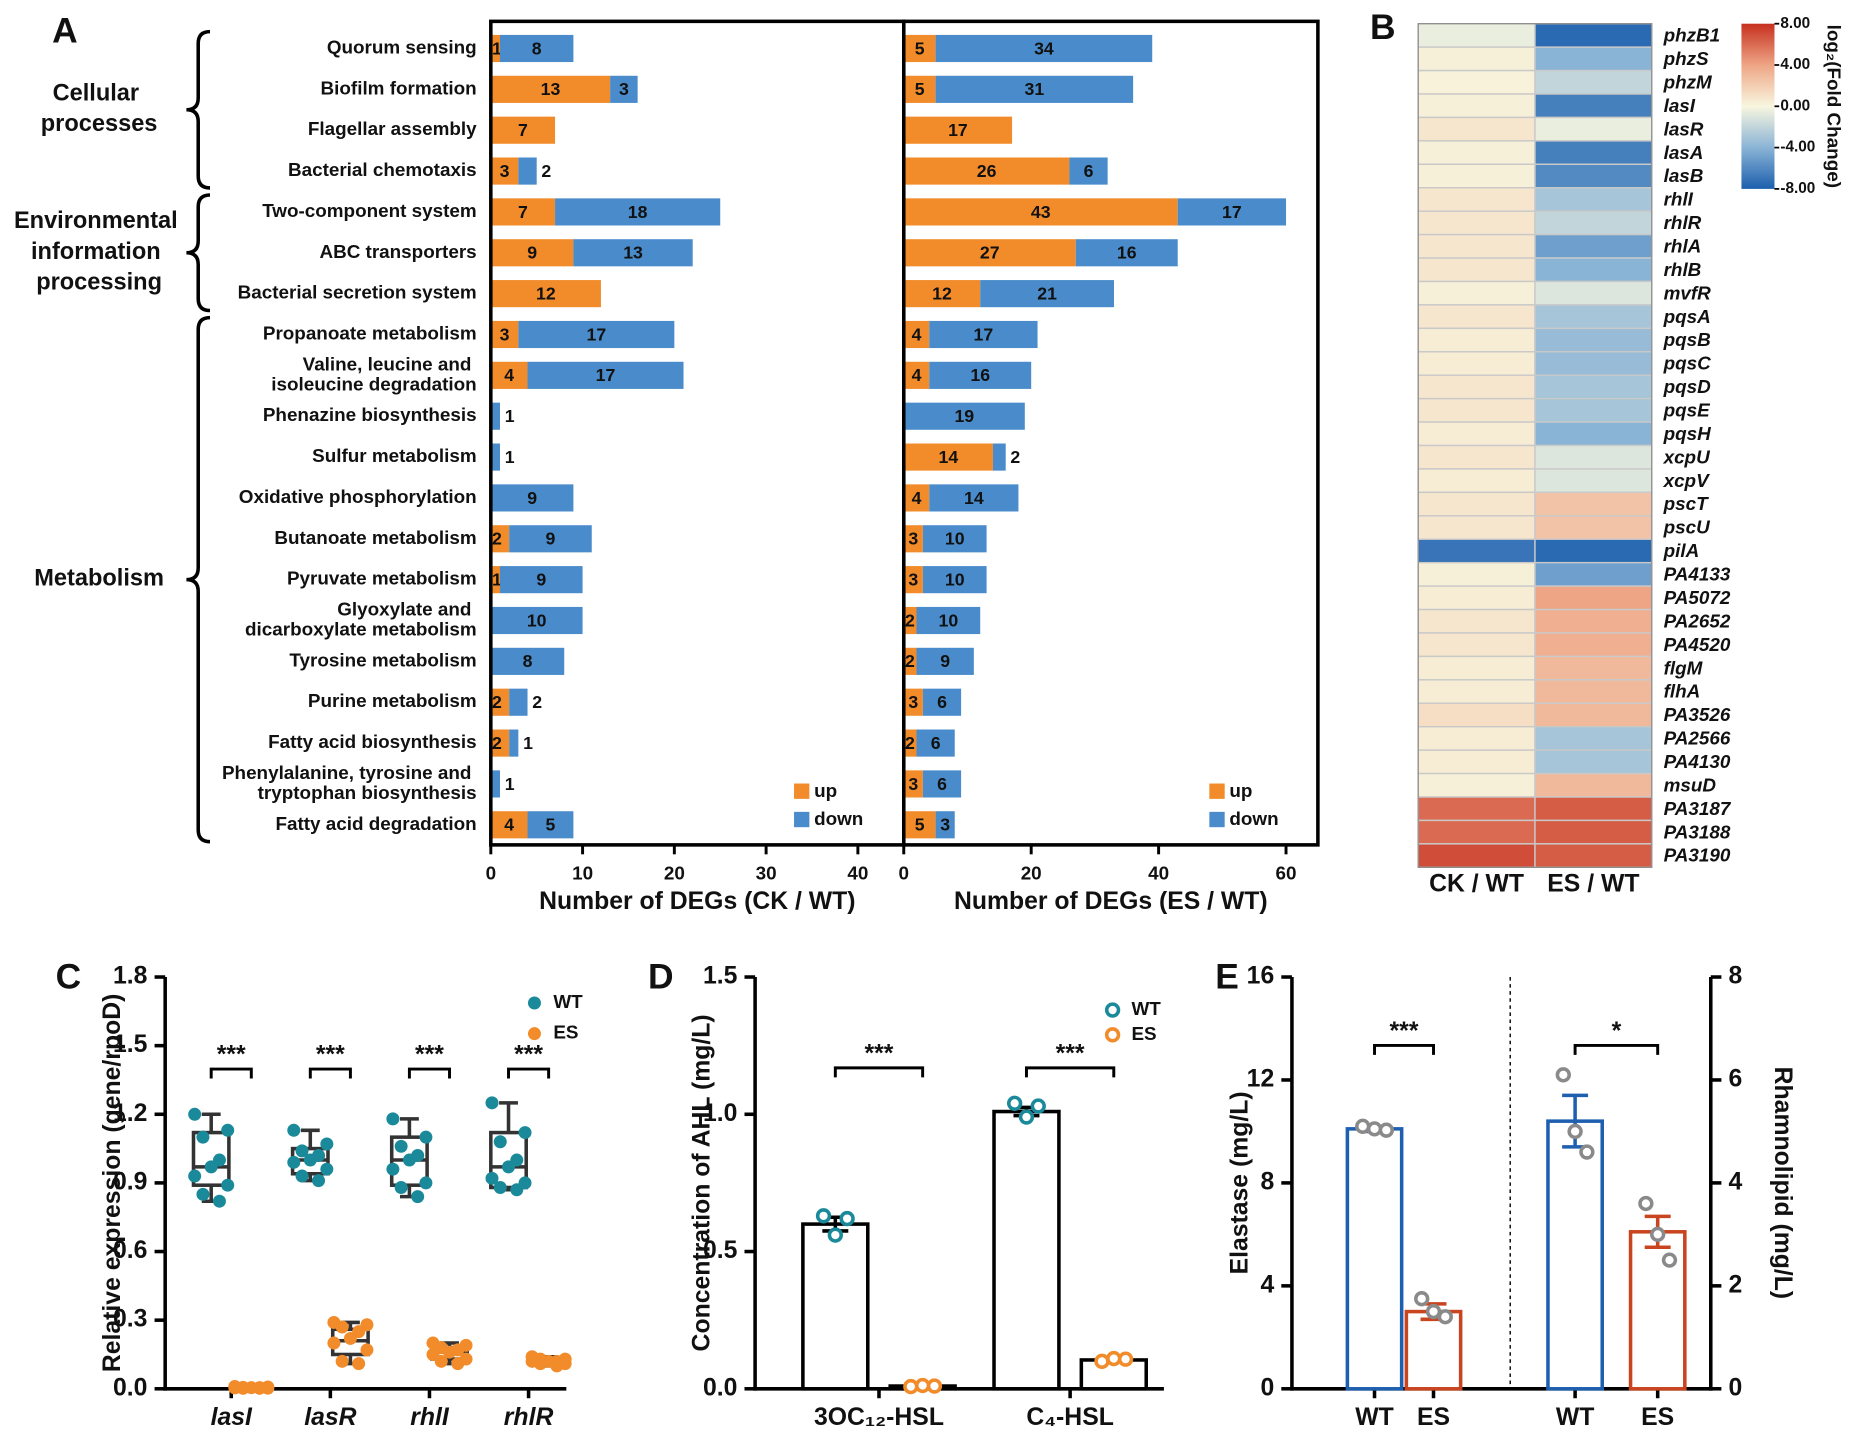 The image size is (1850, 1442). Describe the element at coordinates (974, 498) in the screenshot. I see `data-label: 14` at that location.